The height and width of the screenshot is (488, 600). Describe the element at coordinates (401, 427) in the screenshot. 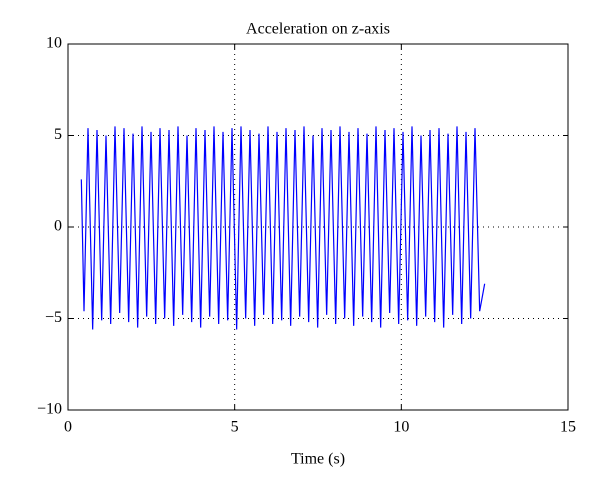

I see `x-tick-label: 10` at that location.